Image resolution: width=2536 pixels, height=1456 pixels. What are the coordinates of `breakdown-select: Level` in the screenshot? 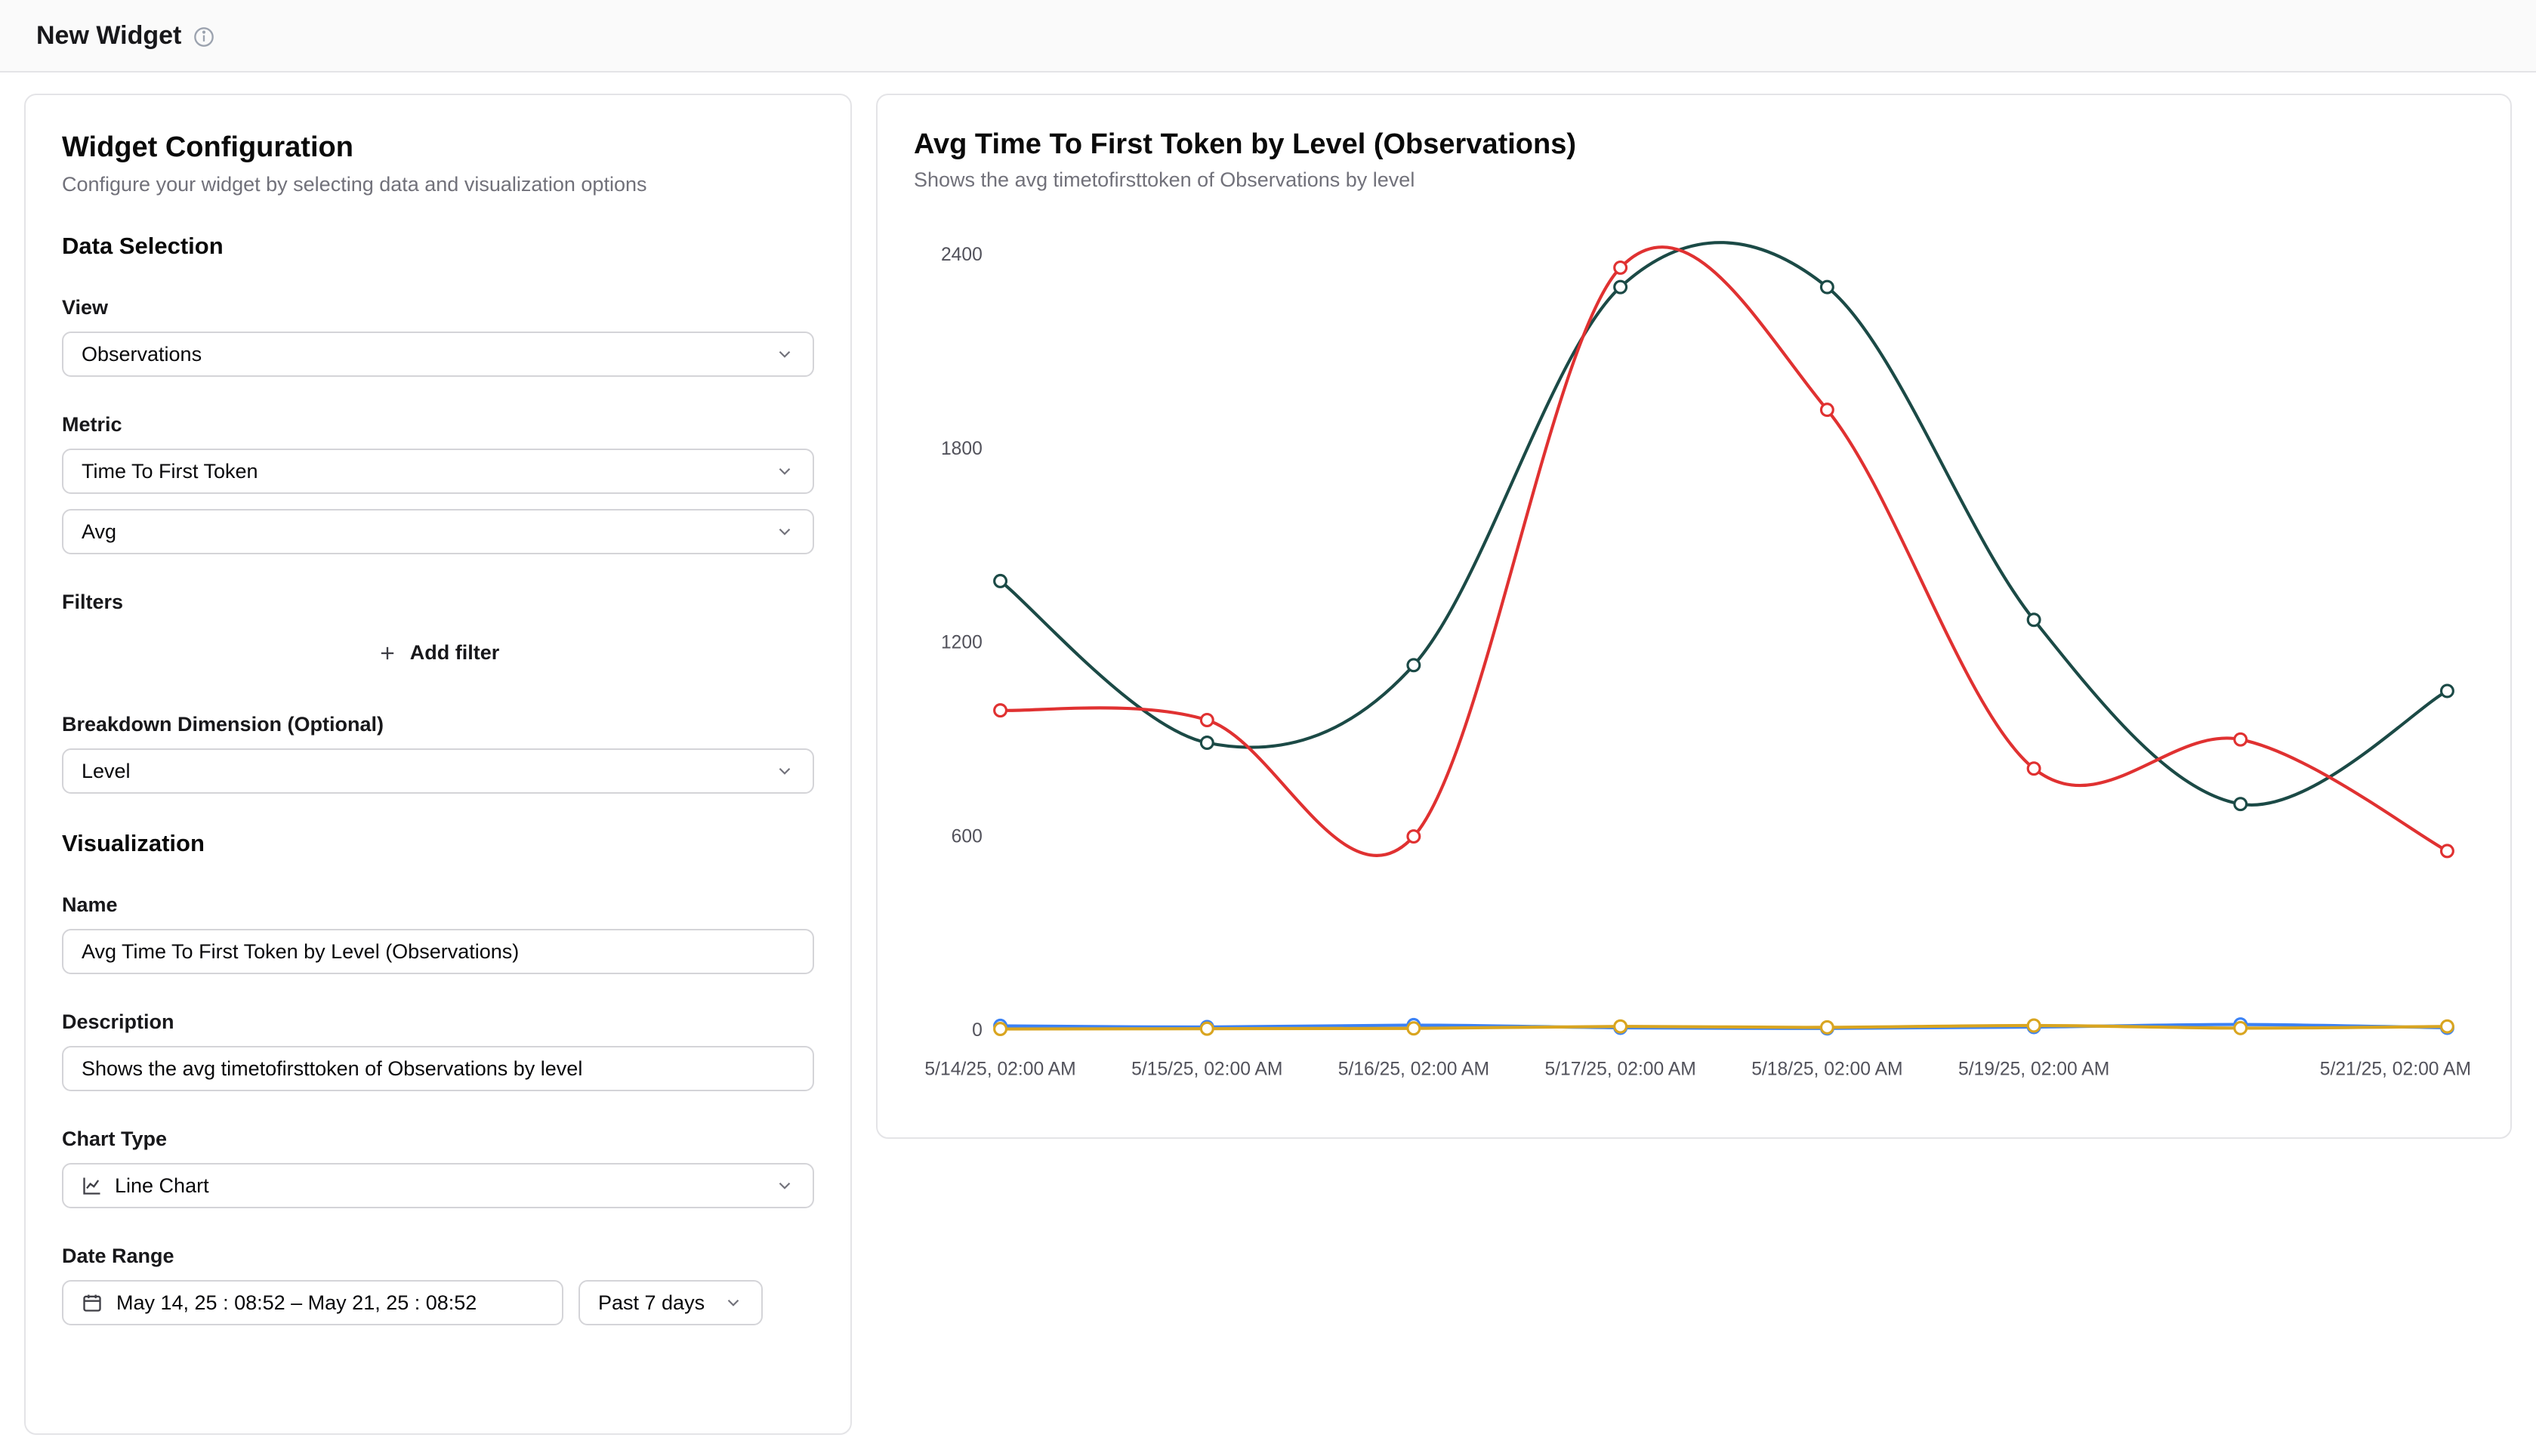 It's located at (438, 771).